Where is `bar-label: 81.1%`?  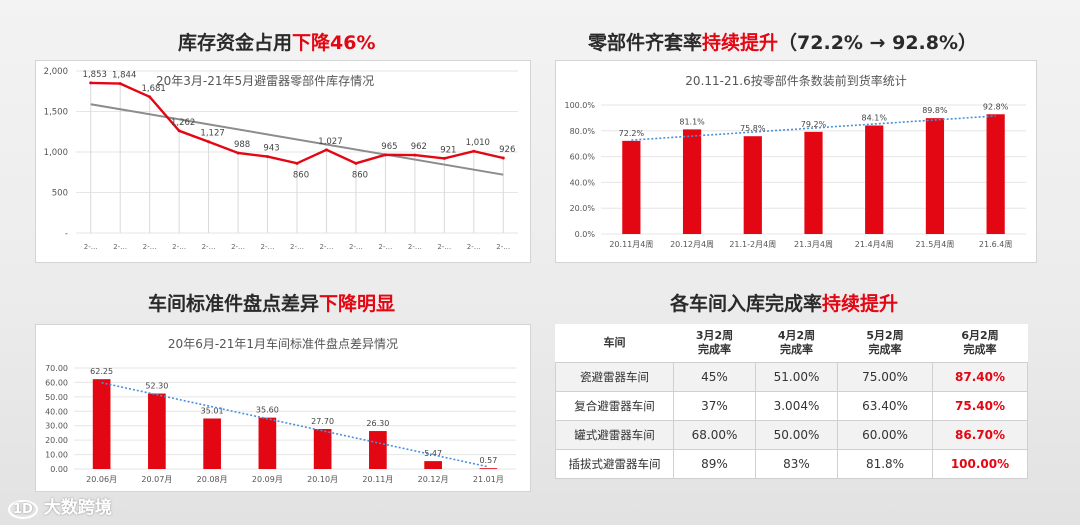 bar-label: 81.1% is located at coordinates (692, 121).